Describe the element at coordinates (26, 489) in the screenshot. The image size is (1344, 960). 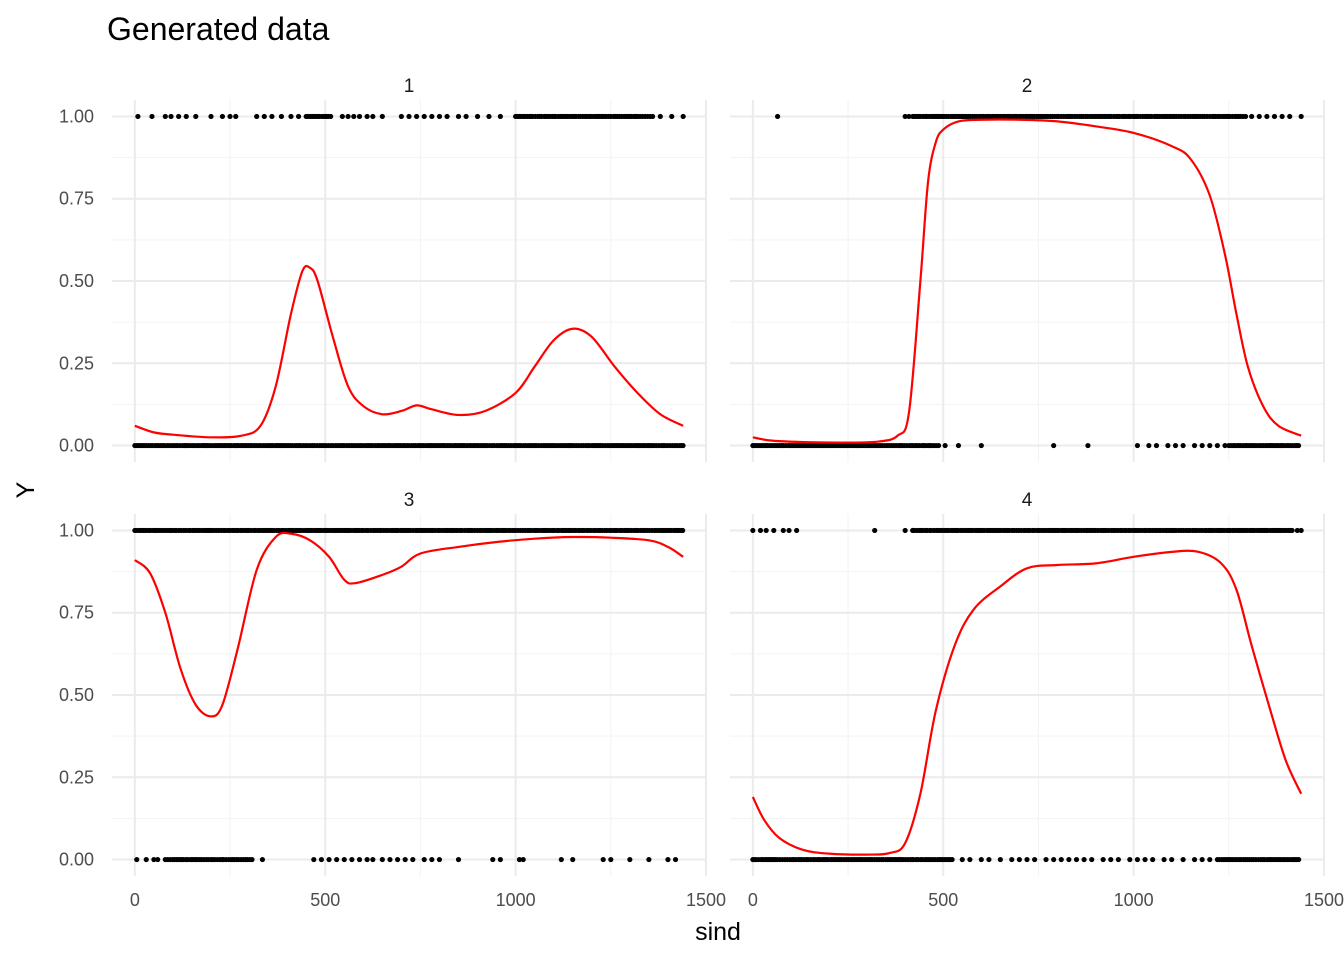
I see `y-axis-title: Y` at that location.